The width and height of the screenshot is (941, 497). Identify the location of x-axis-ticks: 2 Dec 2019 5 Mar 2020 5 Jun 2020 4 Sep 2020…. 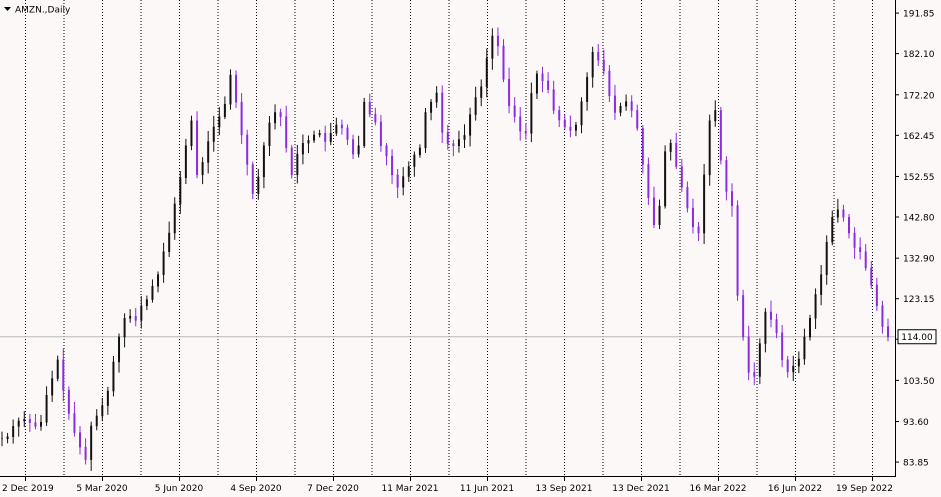
(447, 485).